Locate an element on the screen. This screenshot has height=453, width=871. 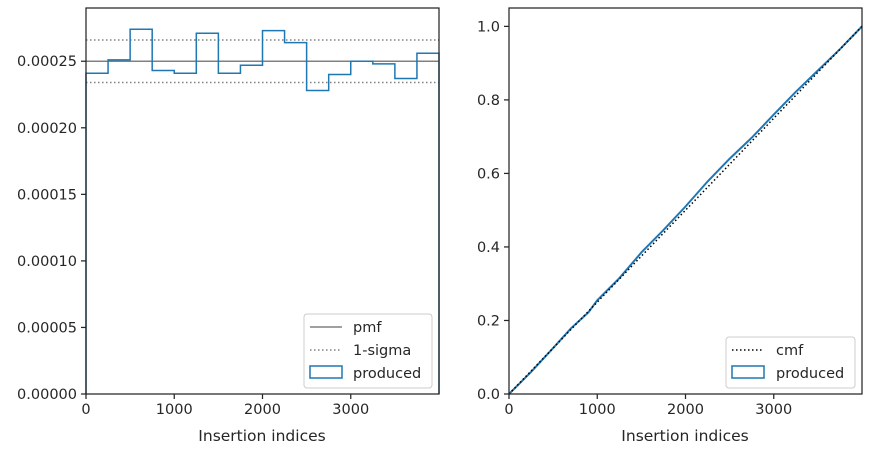
cmf-x-tick-label: 3000 is located at coordinates (773, 410).